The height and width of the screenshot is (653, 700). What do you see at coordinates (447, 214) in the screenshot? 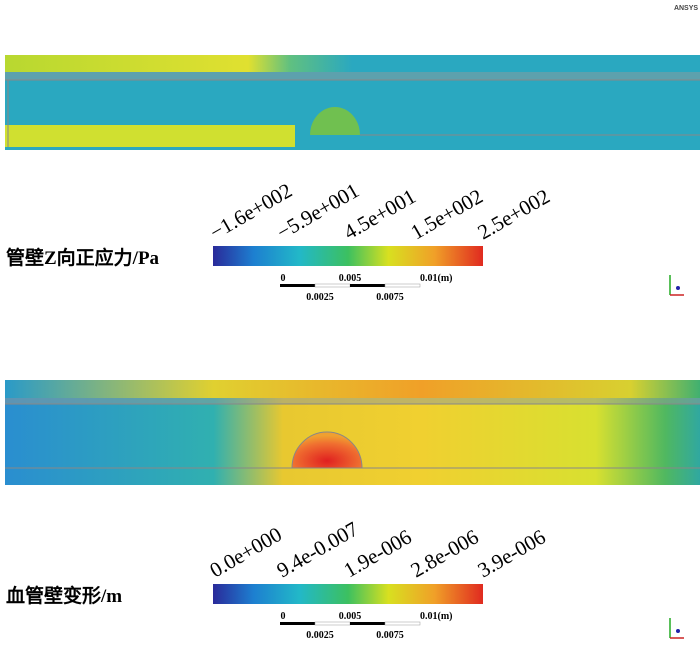
I see `legend-label: 1.5e+002` at bounding box center [447, 214].